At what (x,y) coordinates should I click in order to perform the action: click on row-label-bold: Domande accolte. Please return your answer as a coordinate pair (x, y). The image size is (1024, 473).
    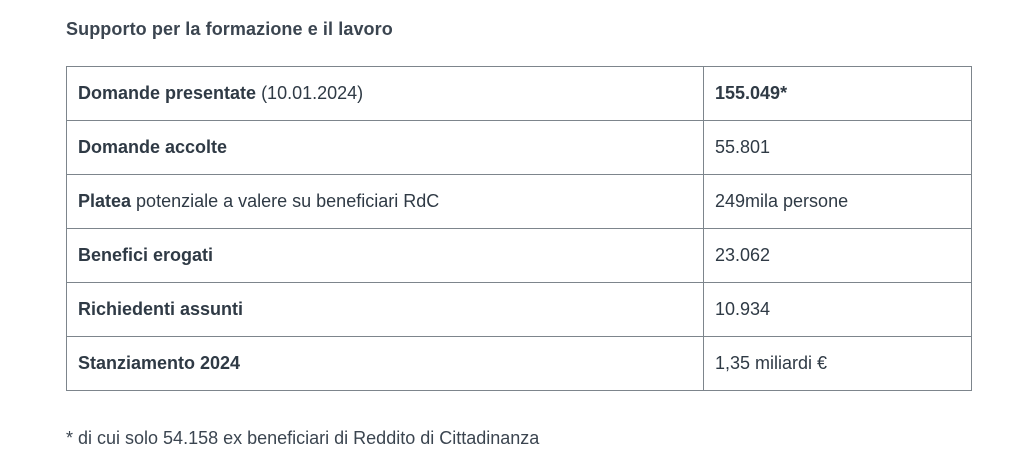
    Looking at the image, I should click on (153, 147).